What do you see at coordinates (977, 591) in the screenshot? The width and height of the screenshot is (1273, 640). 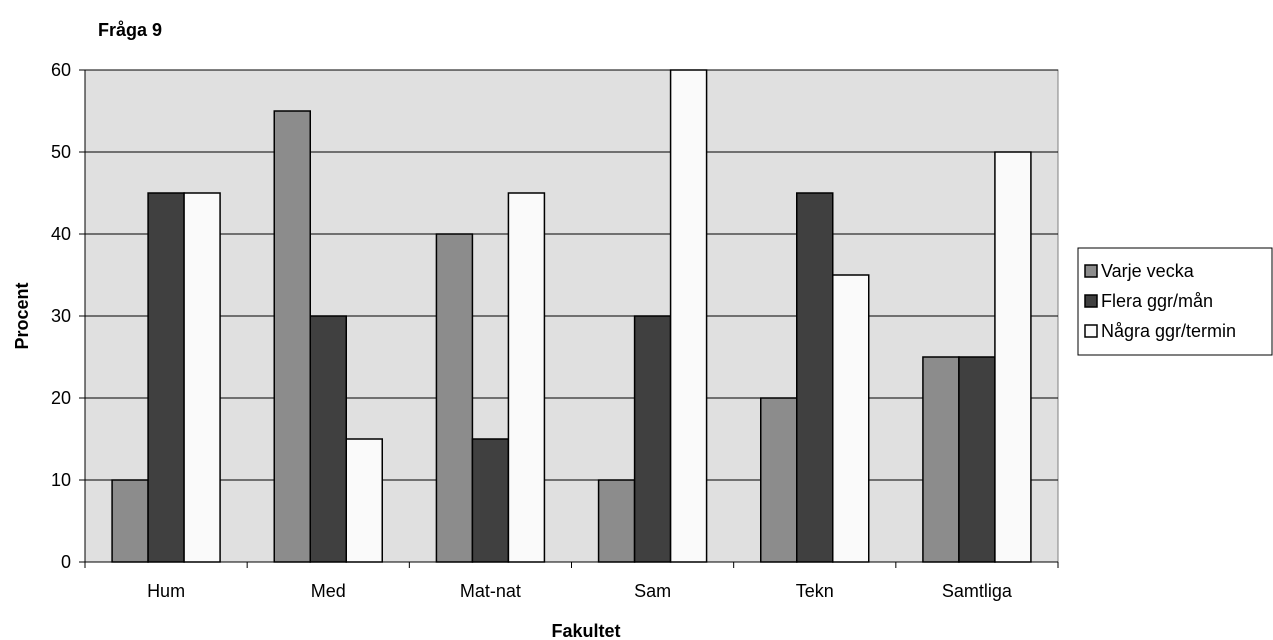 I see `x-tick-label: Samtliga` at bounding box center [977, 591].